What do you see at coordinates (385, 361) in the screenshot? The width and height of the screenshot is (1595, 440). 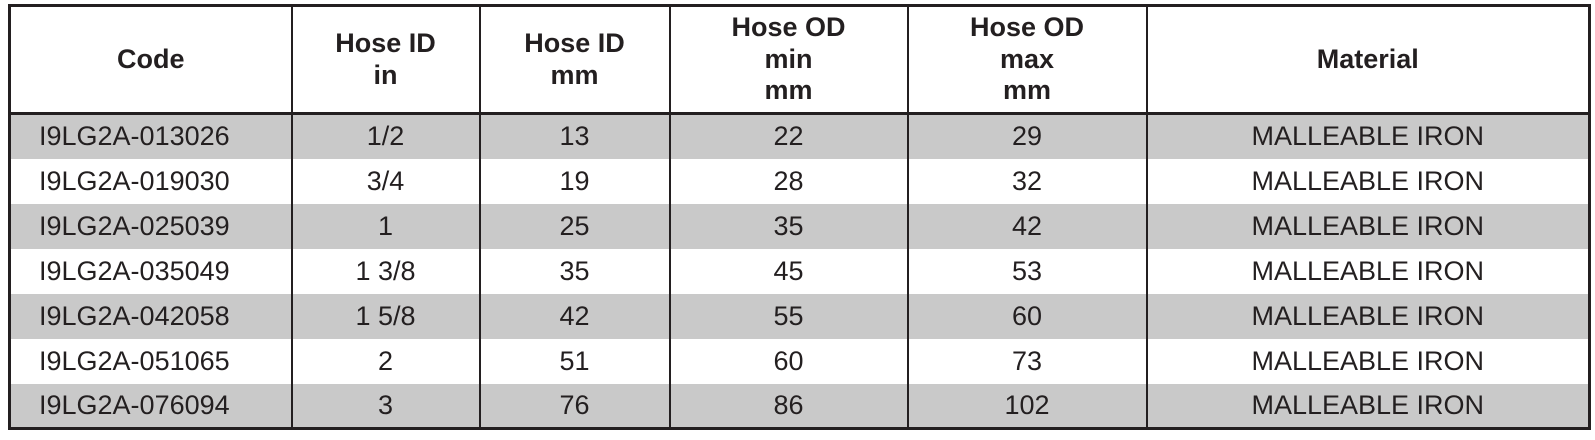 I see `cell-hose-id-in: 2` at bounding box center [385, 361].